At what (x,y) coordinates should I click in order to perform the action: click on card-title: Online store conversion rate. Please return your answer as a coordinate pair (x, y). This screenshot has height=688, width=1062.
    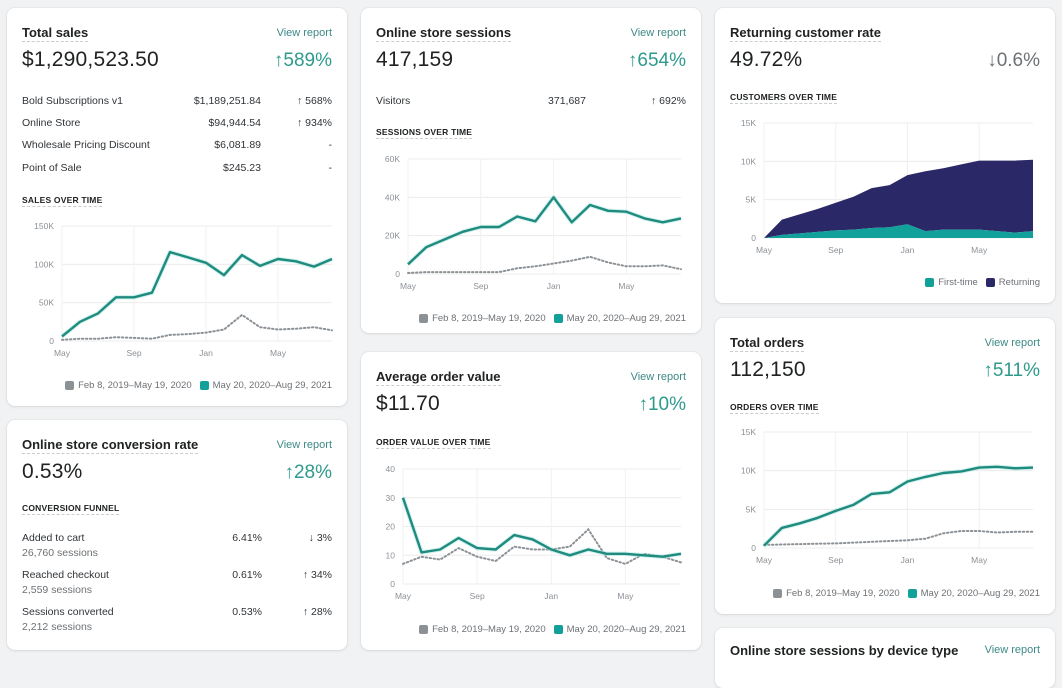
    Looking at the image, I should click on (110, 445).